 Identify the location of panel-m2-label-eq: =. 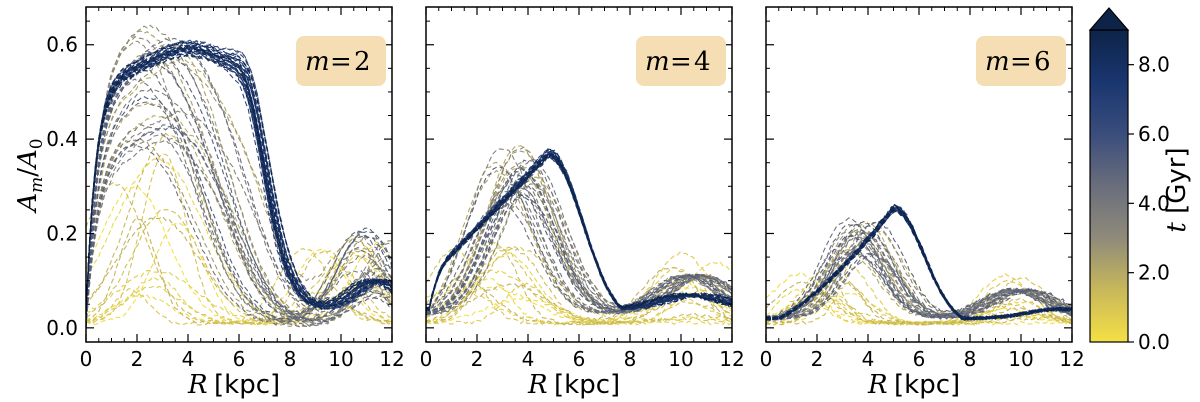
(341, 62).